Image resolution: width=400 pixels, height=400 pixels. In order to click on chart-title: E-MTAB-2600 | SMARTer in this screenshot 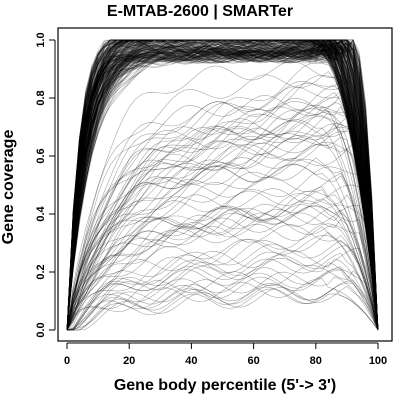, I will do `click(200, 11)`.